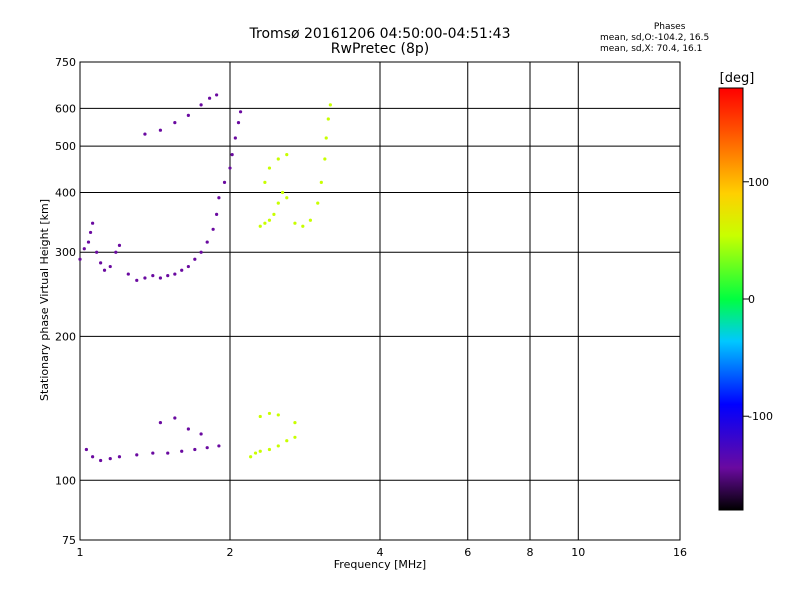 The height and width of the screenshot is (600, 800). What do you see at coordinates (530, 552) in the screenshot?
I see `x-tick-label: 8` at bounding box center [530, 552].